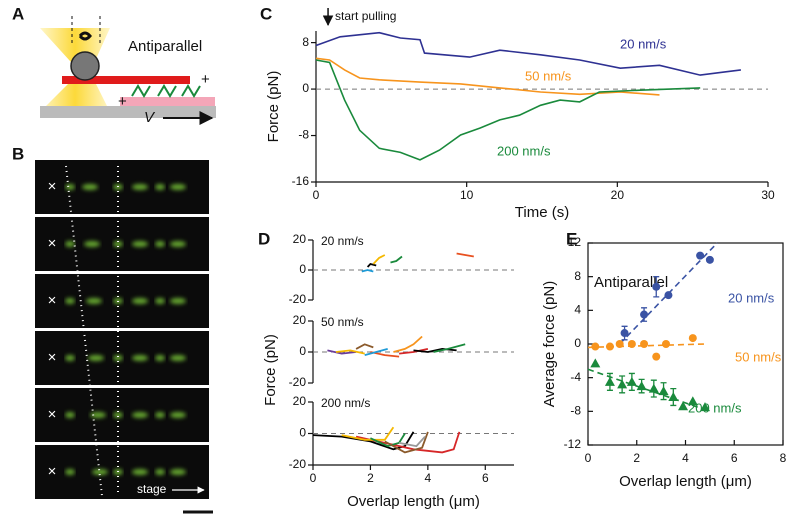 The image size is (800, 522). I want to click on x-tick-label: 30, so click(768, 195).